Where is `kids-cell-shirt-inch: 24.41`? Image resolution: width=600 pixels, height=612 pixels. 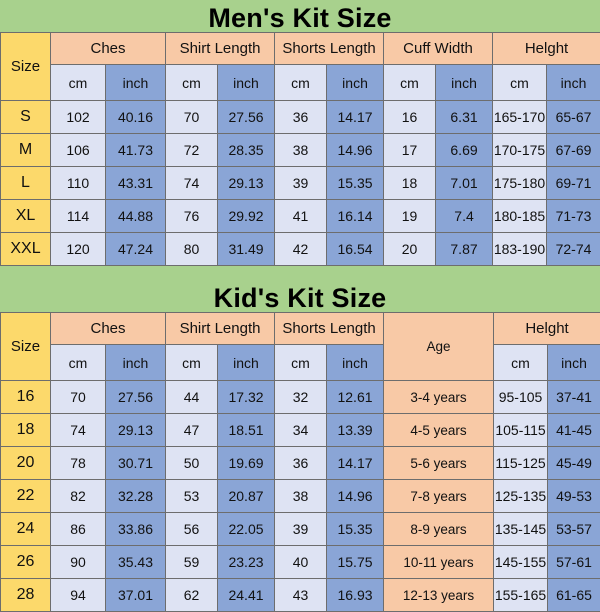 kids-cell-shirt-inch: 24.41 is located at coordinates (246, 595).